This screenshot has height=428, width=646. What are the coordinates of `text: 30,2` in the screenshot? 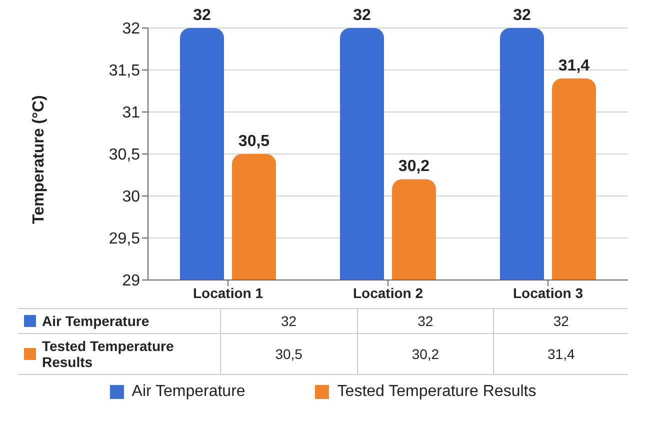 It's located at (414, 167).